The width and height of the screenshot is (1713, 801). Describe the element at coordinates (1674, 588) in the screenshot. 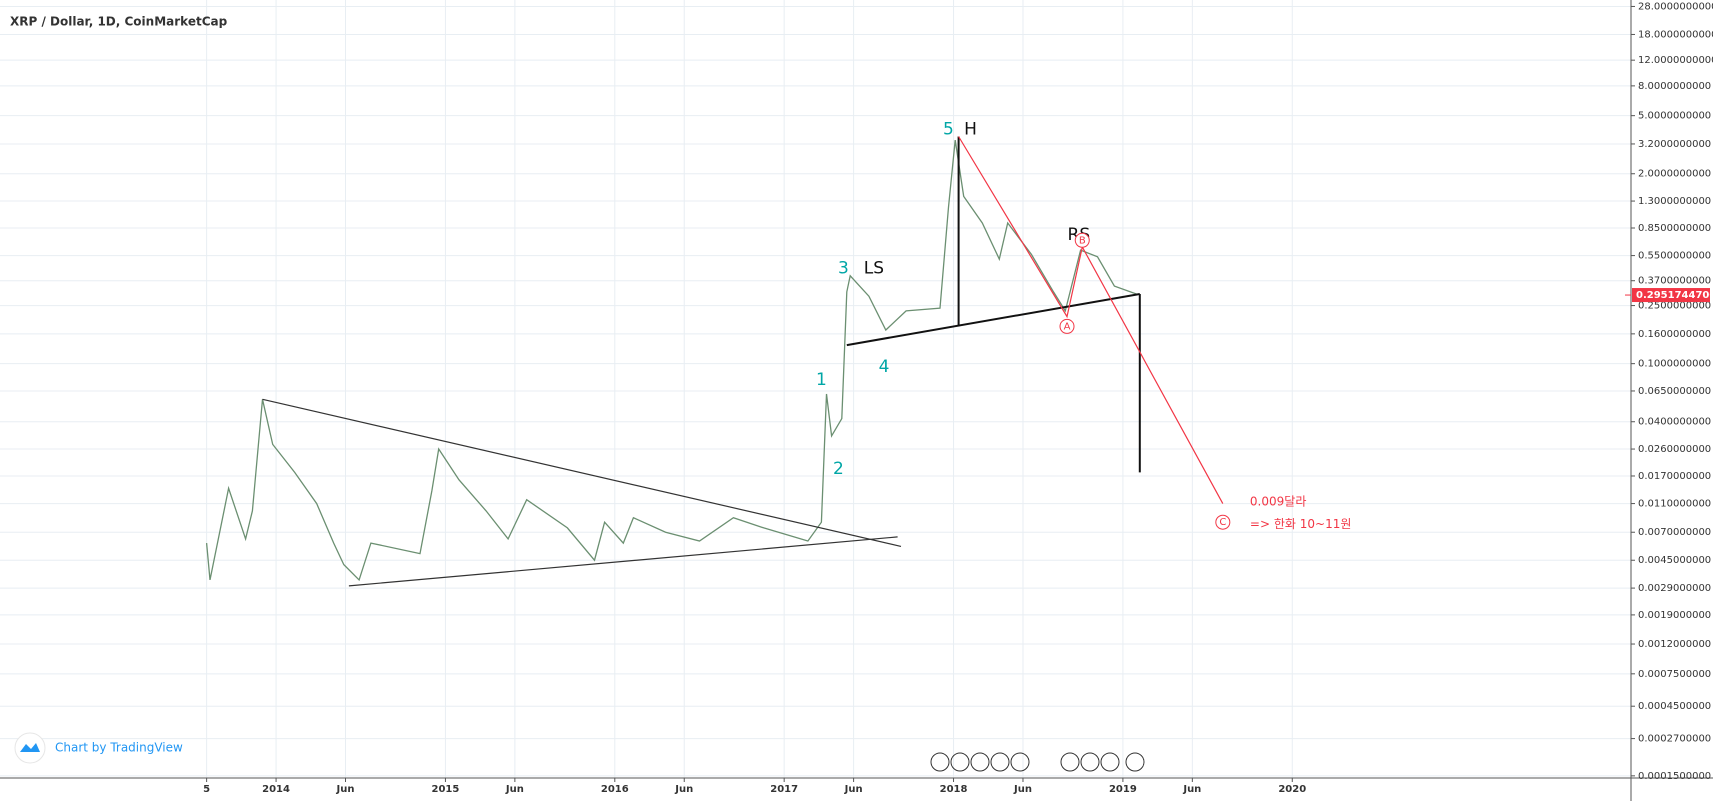

I see `y-tick-label: 0.0029000000` at that location.